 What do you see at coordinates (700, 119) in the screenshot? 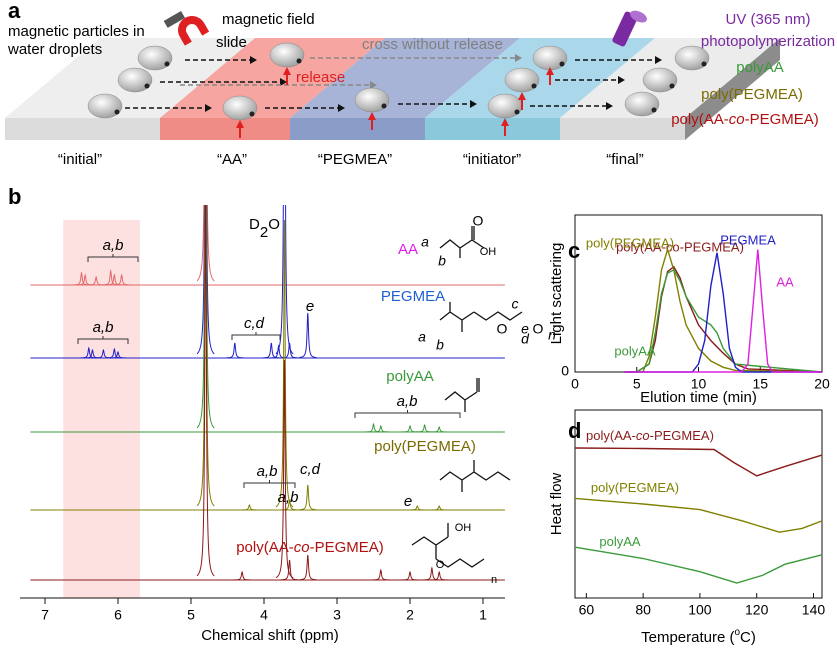
I see `product-label-part: poly(AA-` at bounding box center [700, 119].